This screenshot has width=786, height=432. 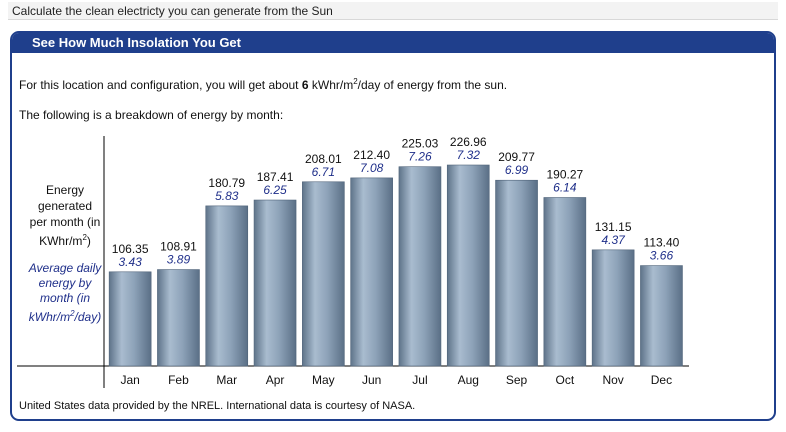 I want to click on daily-value-label: 4.37, so click(x=613, y=240).